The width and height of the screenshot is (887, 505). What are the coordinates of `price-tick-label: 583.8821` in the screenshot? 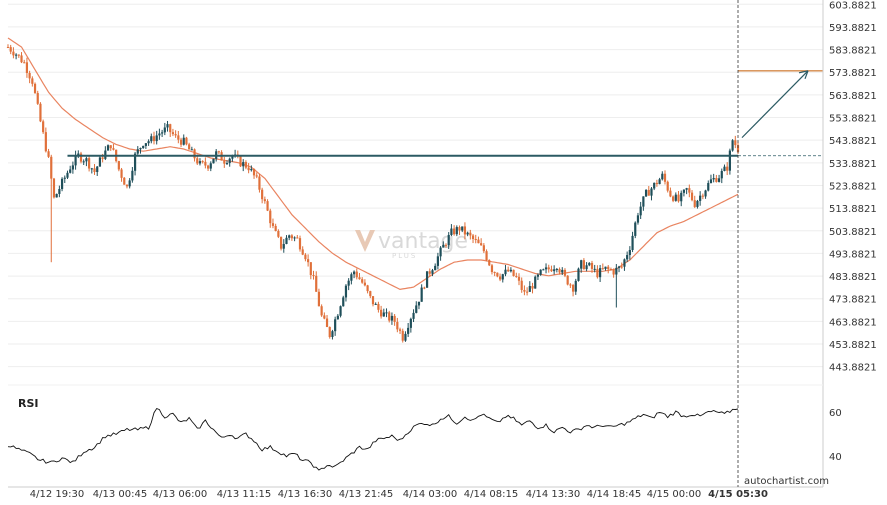 It's located at (853, 51).